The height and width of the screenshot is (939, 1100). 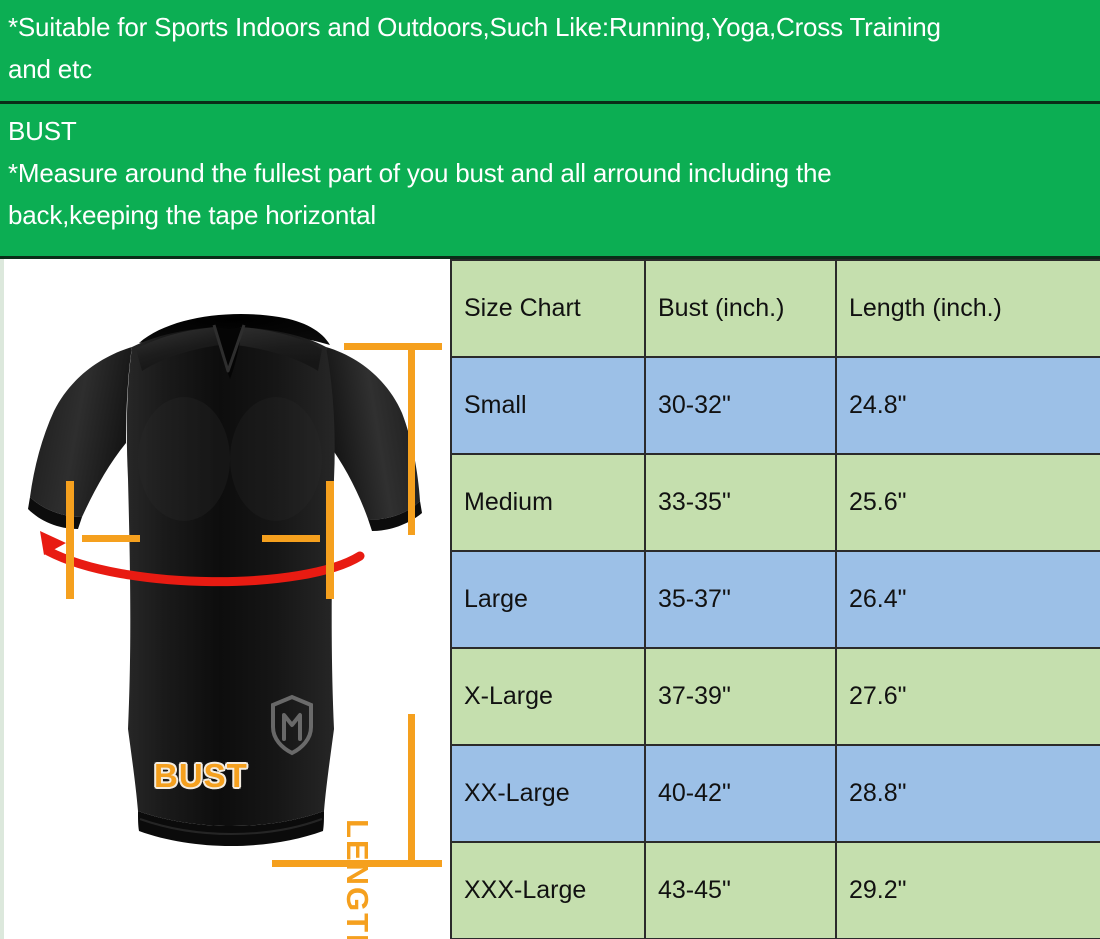 I want to click on table-header-row: Size Chart Bust (inch.) Length (inch.), so click(x=775, y=308).